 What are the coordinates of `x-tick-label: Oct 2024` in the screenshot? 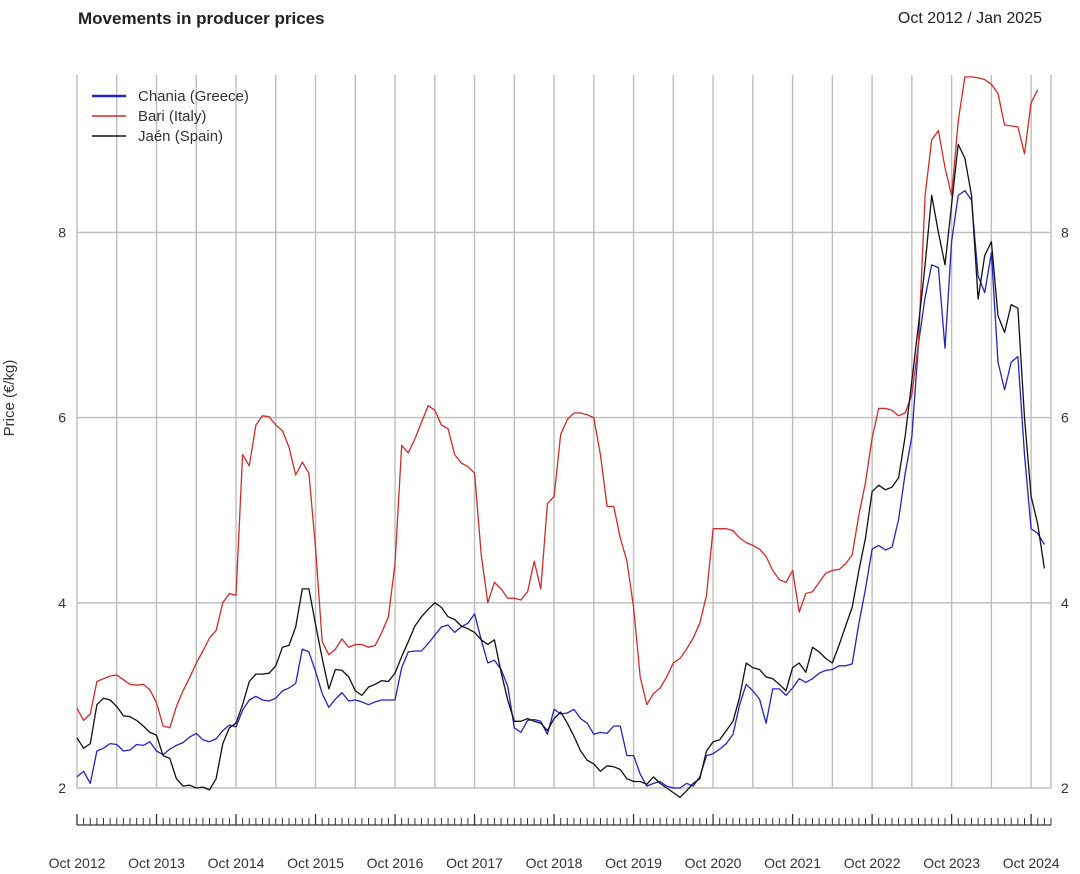 It's located at (1031, 863).